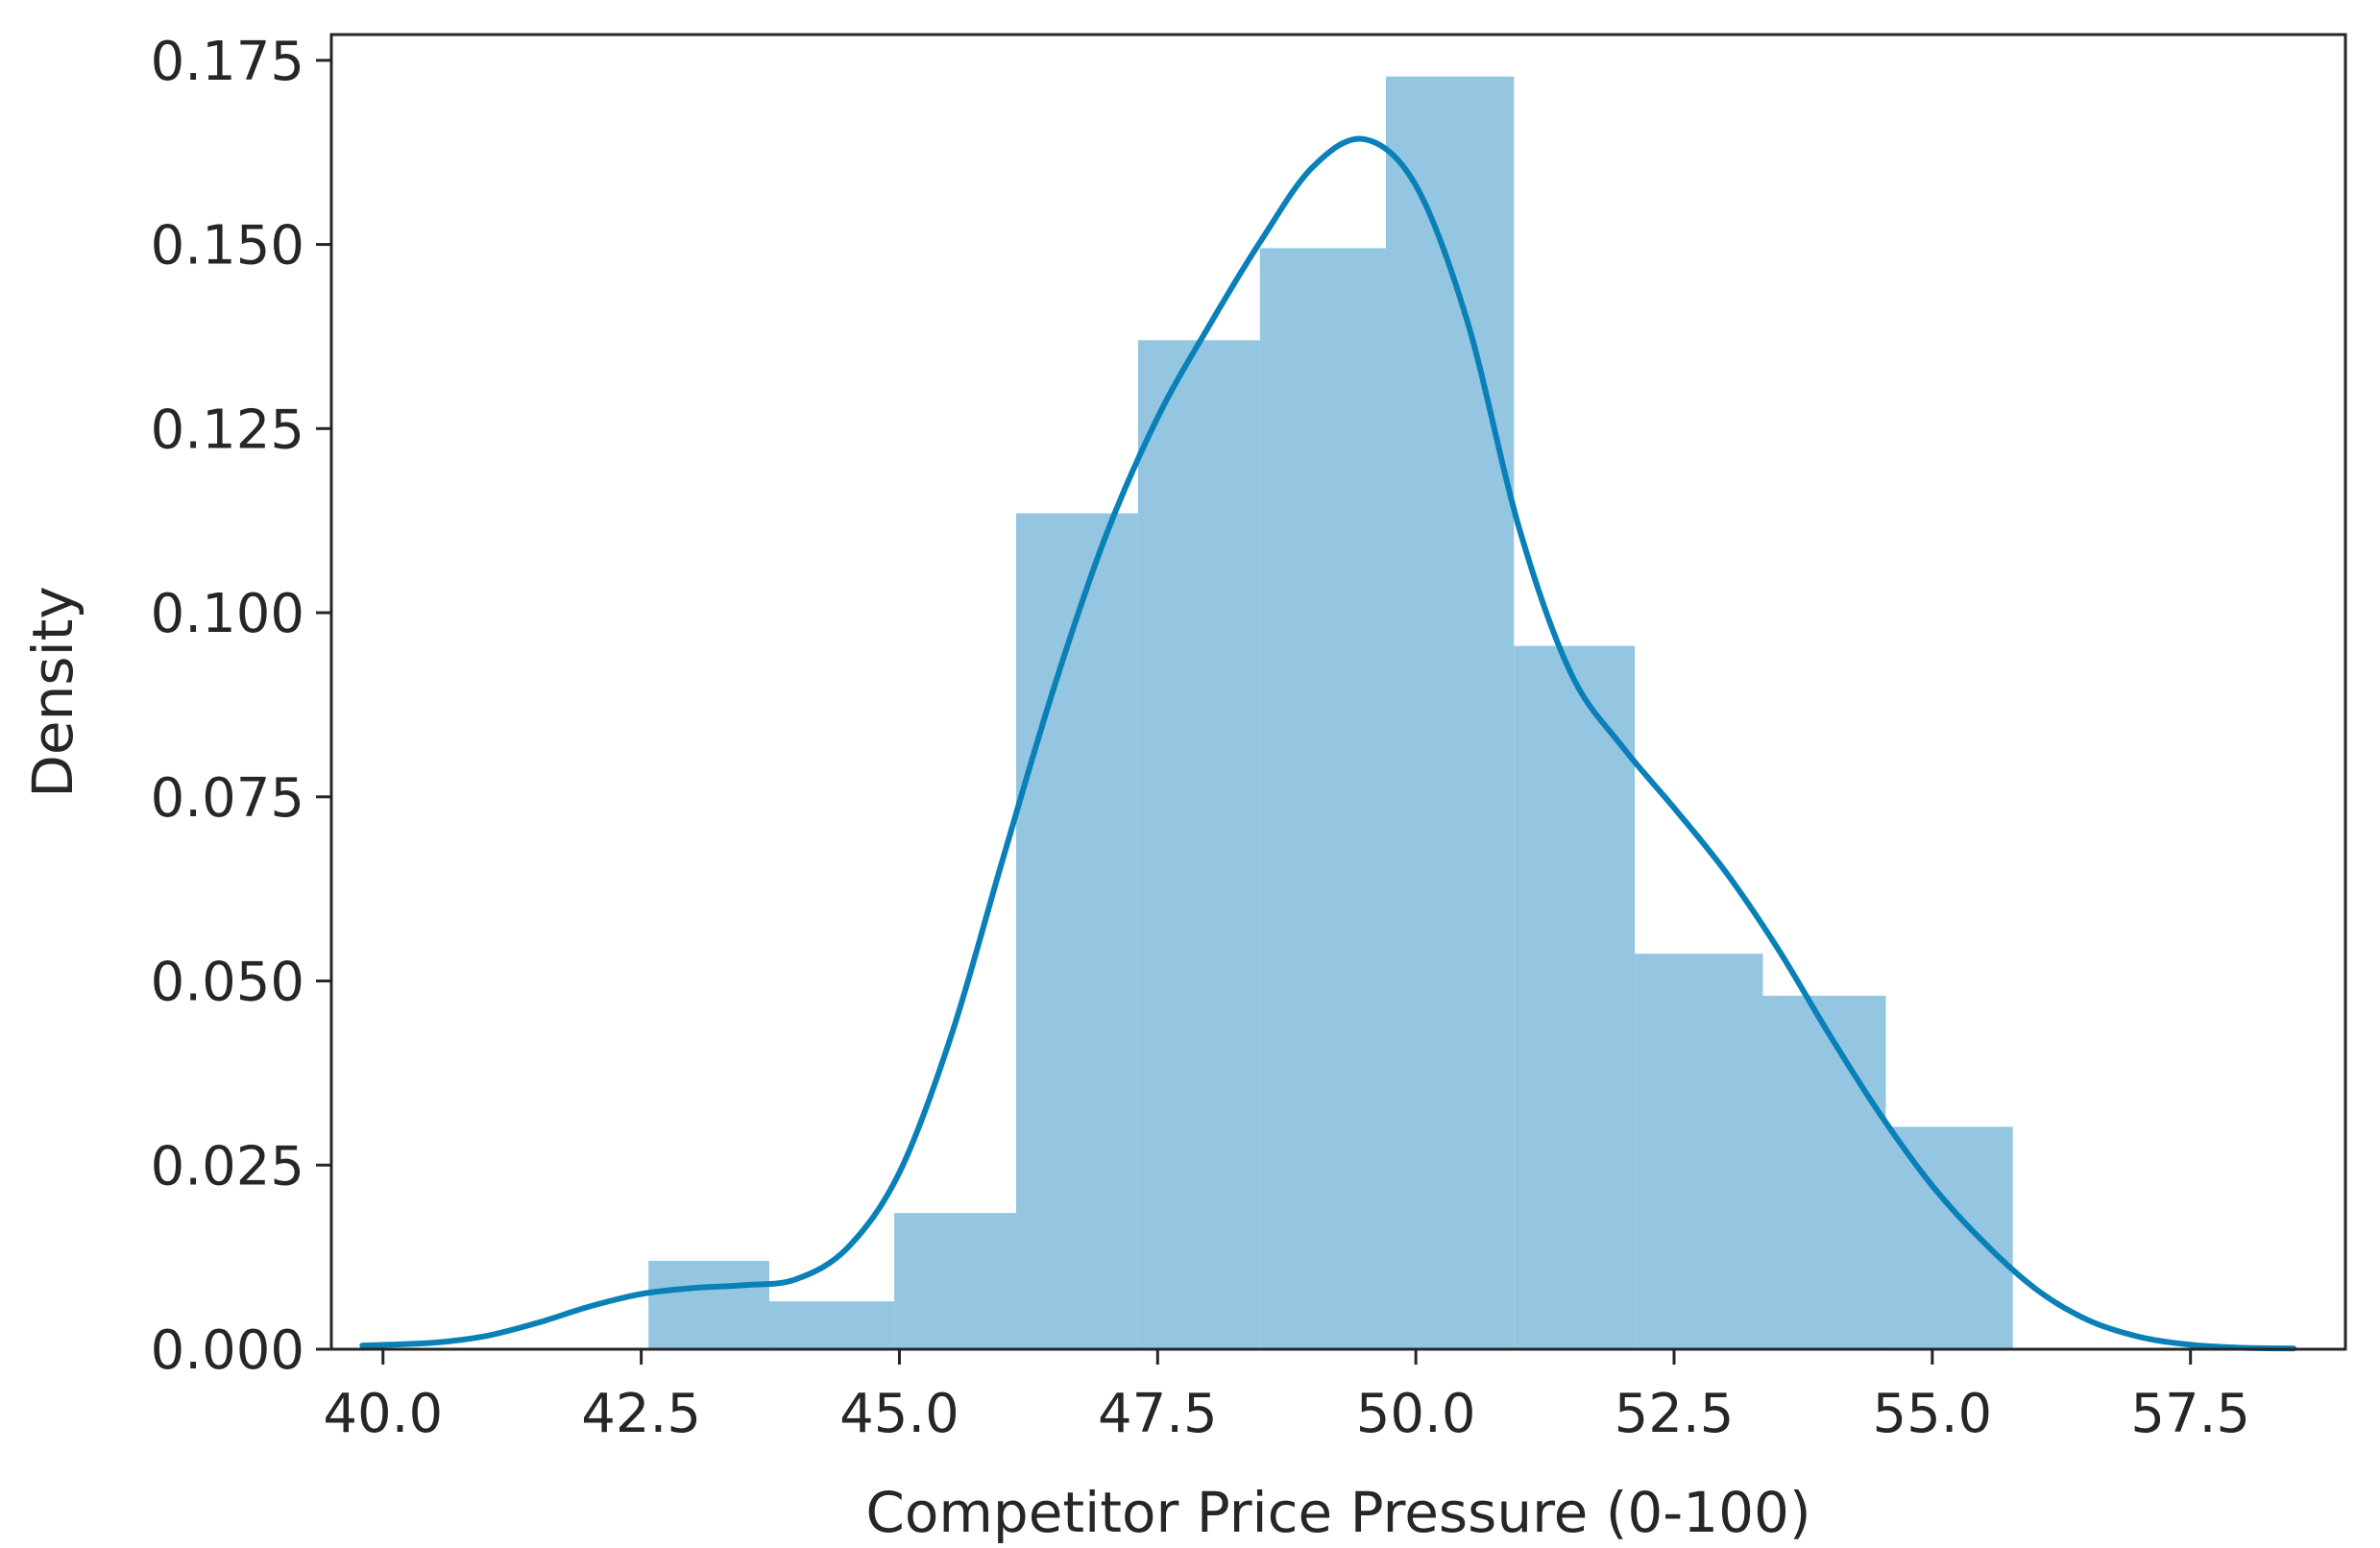  I want to click on x-axis-ticks: 40.0 42.5 45.0 47.5 50.0 52.5 55.0 57.5, so click(1286, 1397).